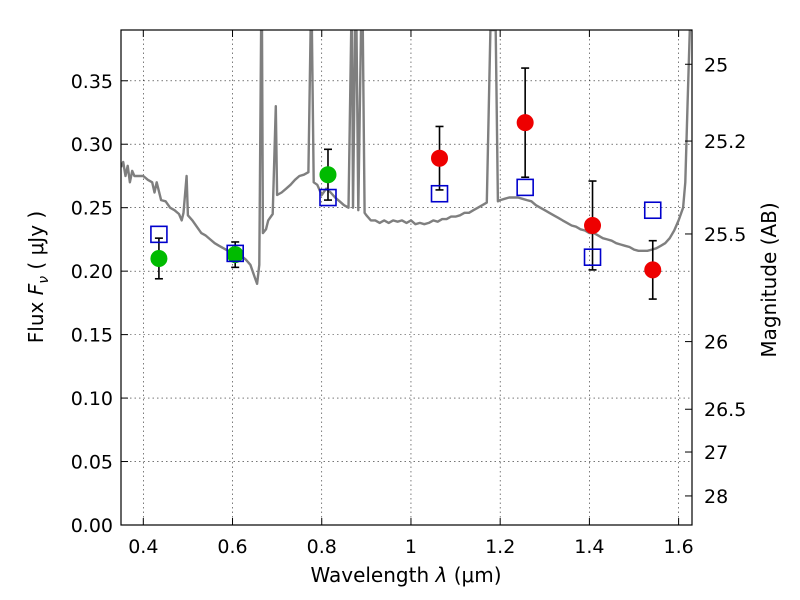  I want to click on y-tick-label: 0.20, so click(92, 272).